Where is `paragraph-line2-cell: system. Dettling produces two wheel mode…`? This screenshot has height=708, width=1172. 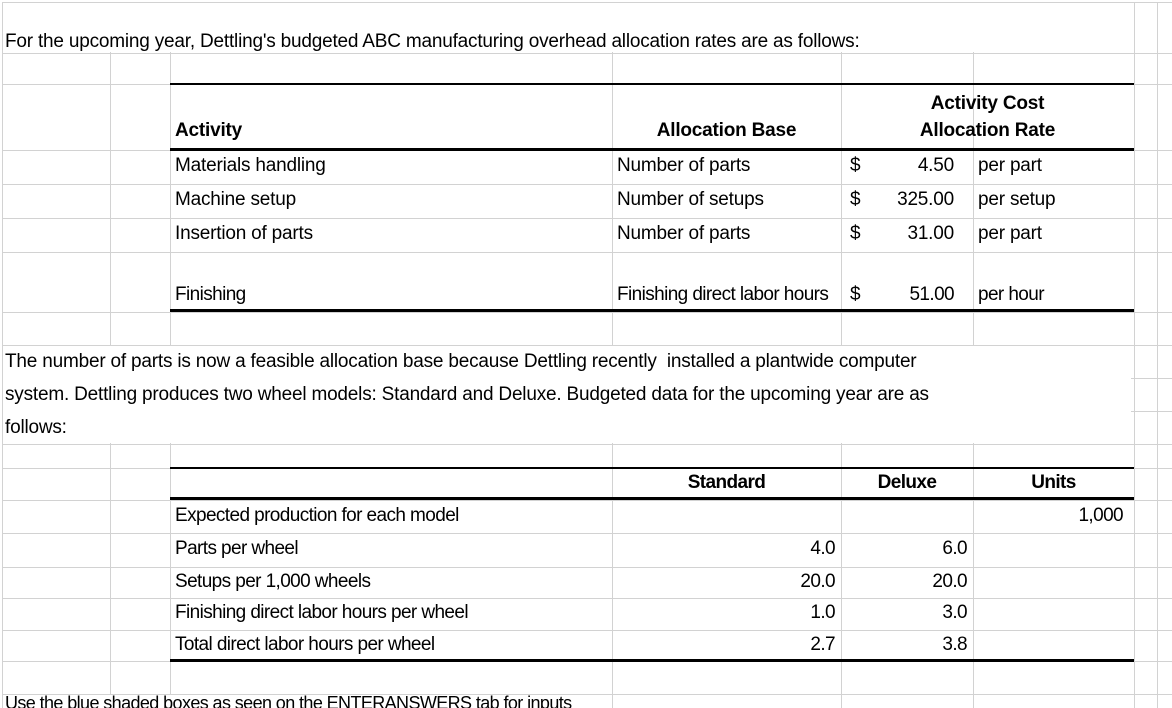
paragraph-line2-cell: system. Dettling produces two wheel mode… is located at coordinates (466, 394).